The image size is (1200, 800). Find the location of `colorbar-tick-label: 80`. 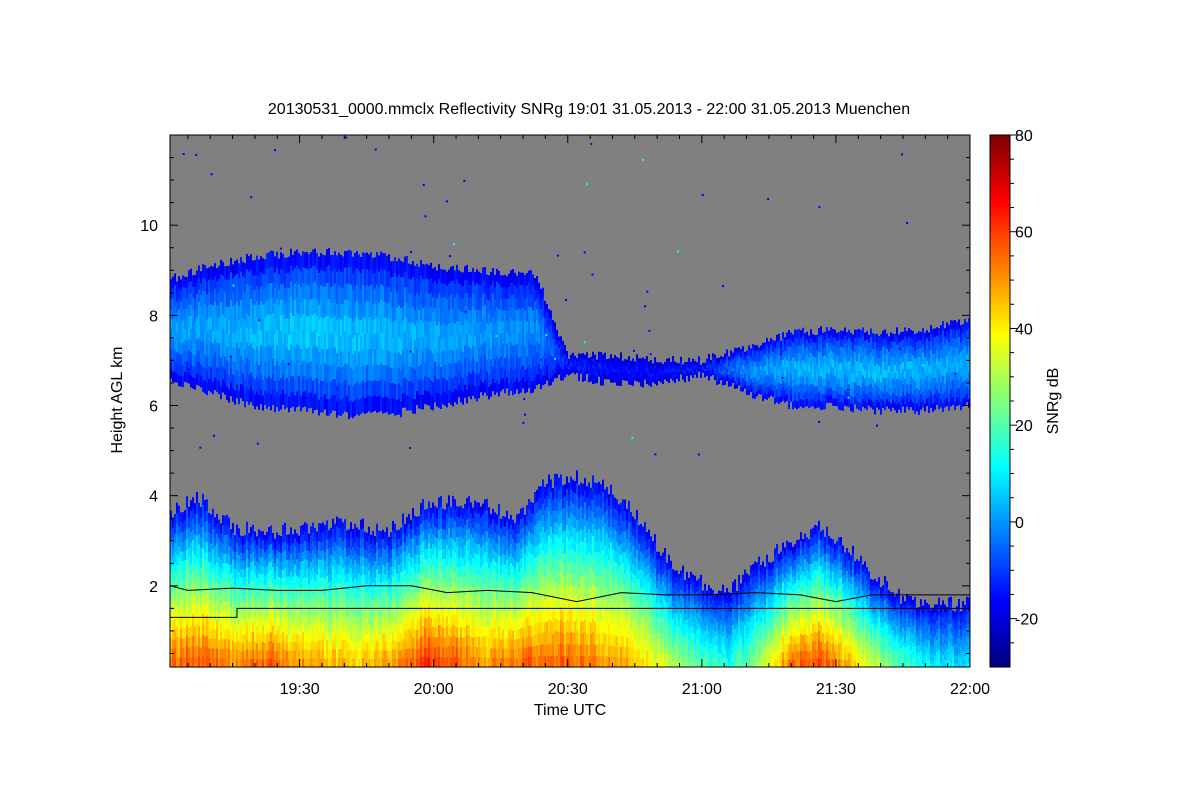

colorbar-tick-label: 80 is located at coordinates (1024, 136).